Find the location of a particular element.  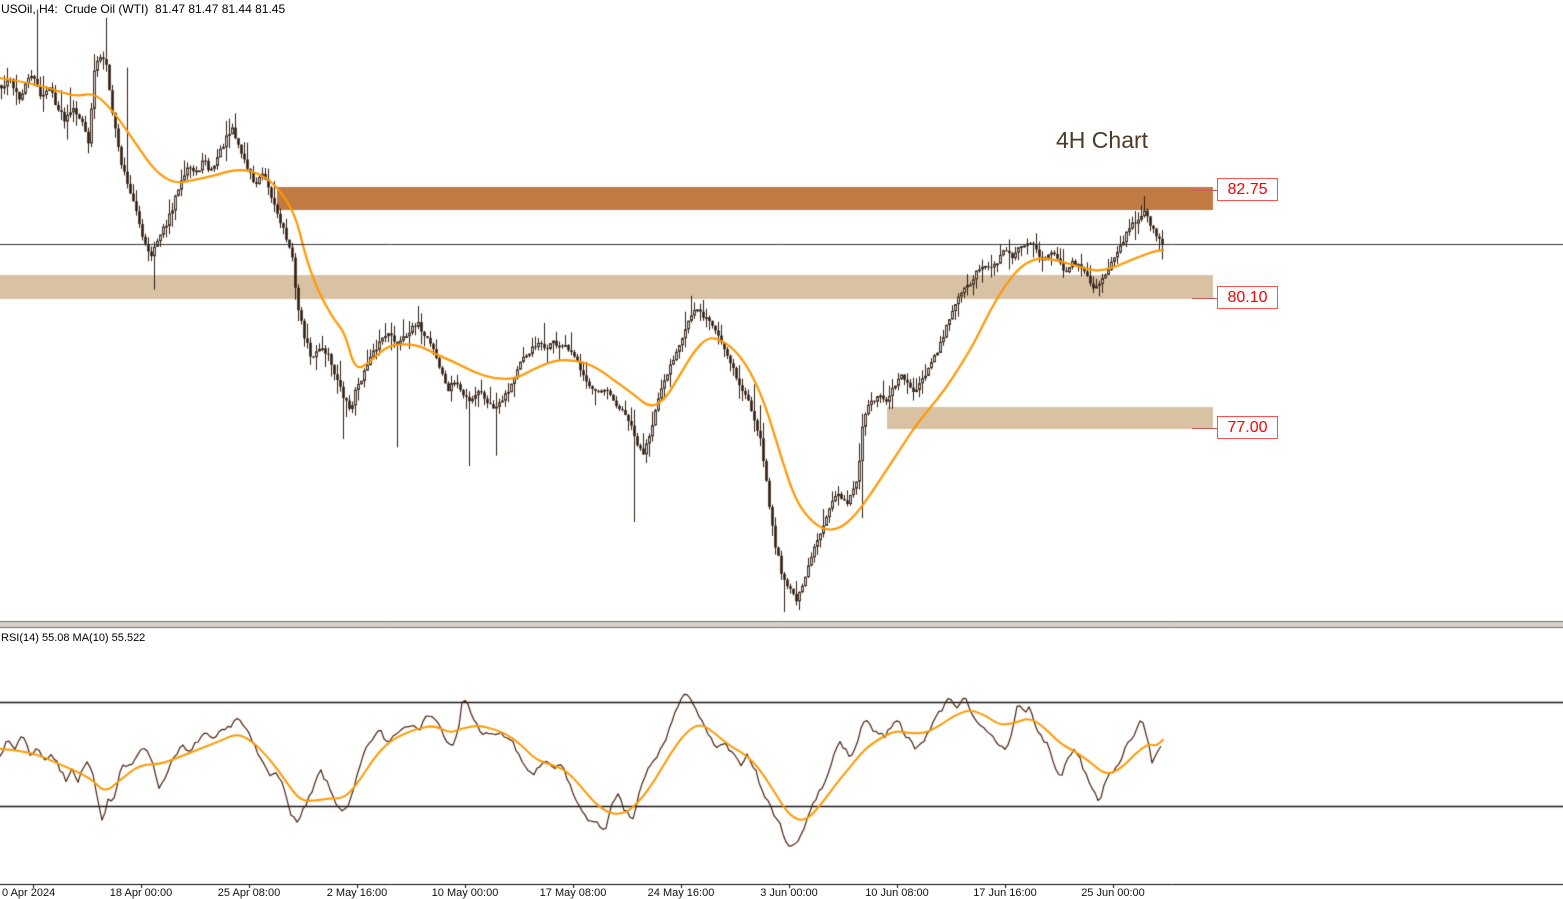

time-axis-label: 10 Jun 08:00 is located at coordinates (897, 893).